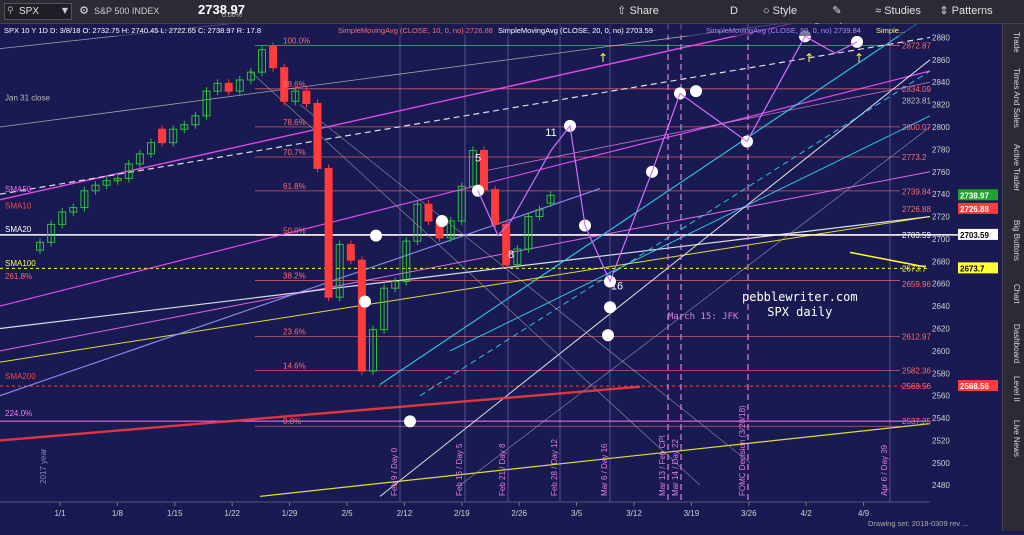 This screenshot has height=535, width=1024. I want to click on trend-line, so click(320, 413).